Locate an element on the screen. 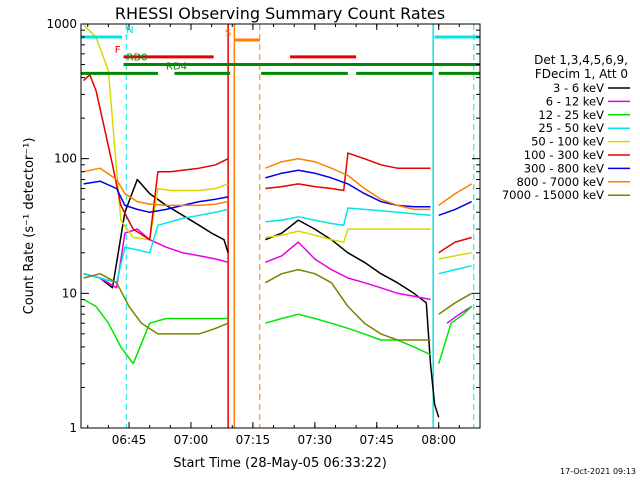  flag-label-RD4: RD4 is located at coordinates (176, 66).